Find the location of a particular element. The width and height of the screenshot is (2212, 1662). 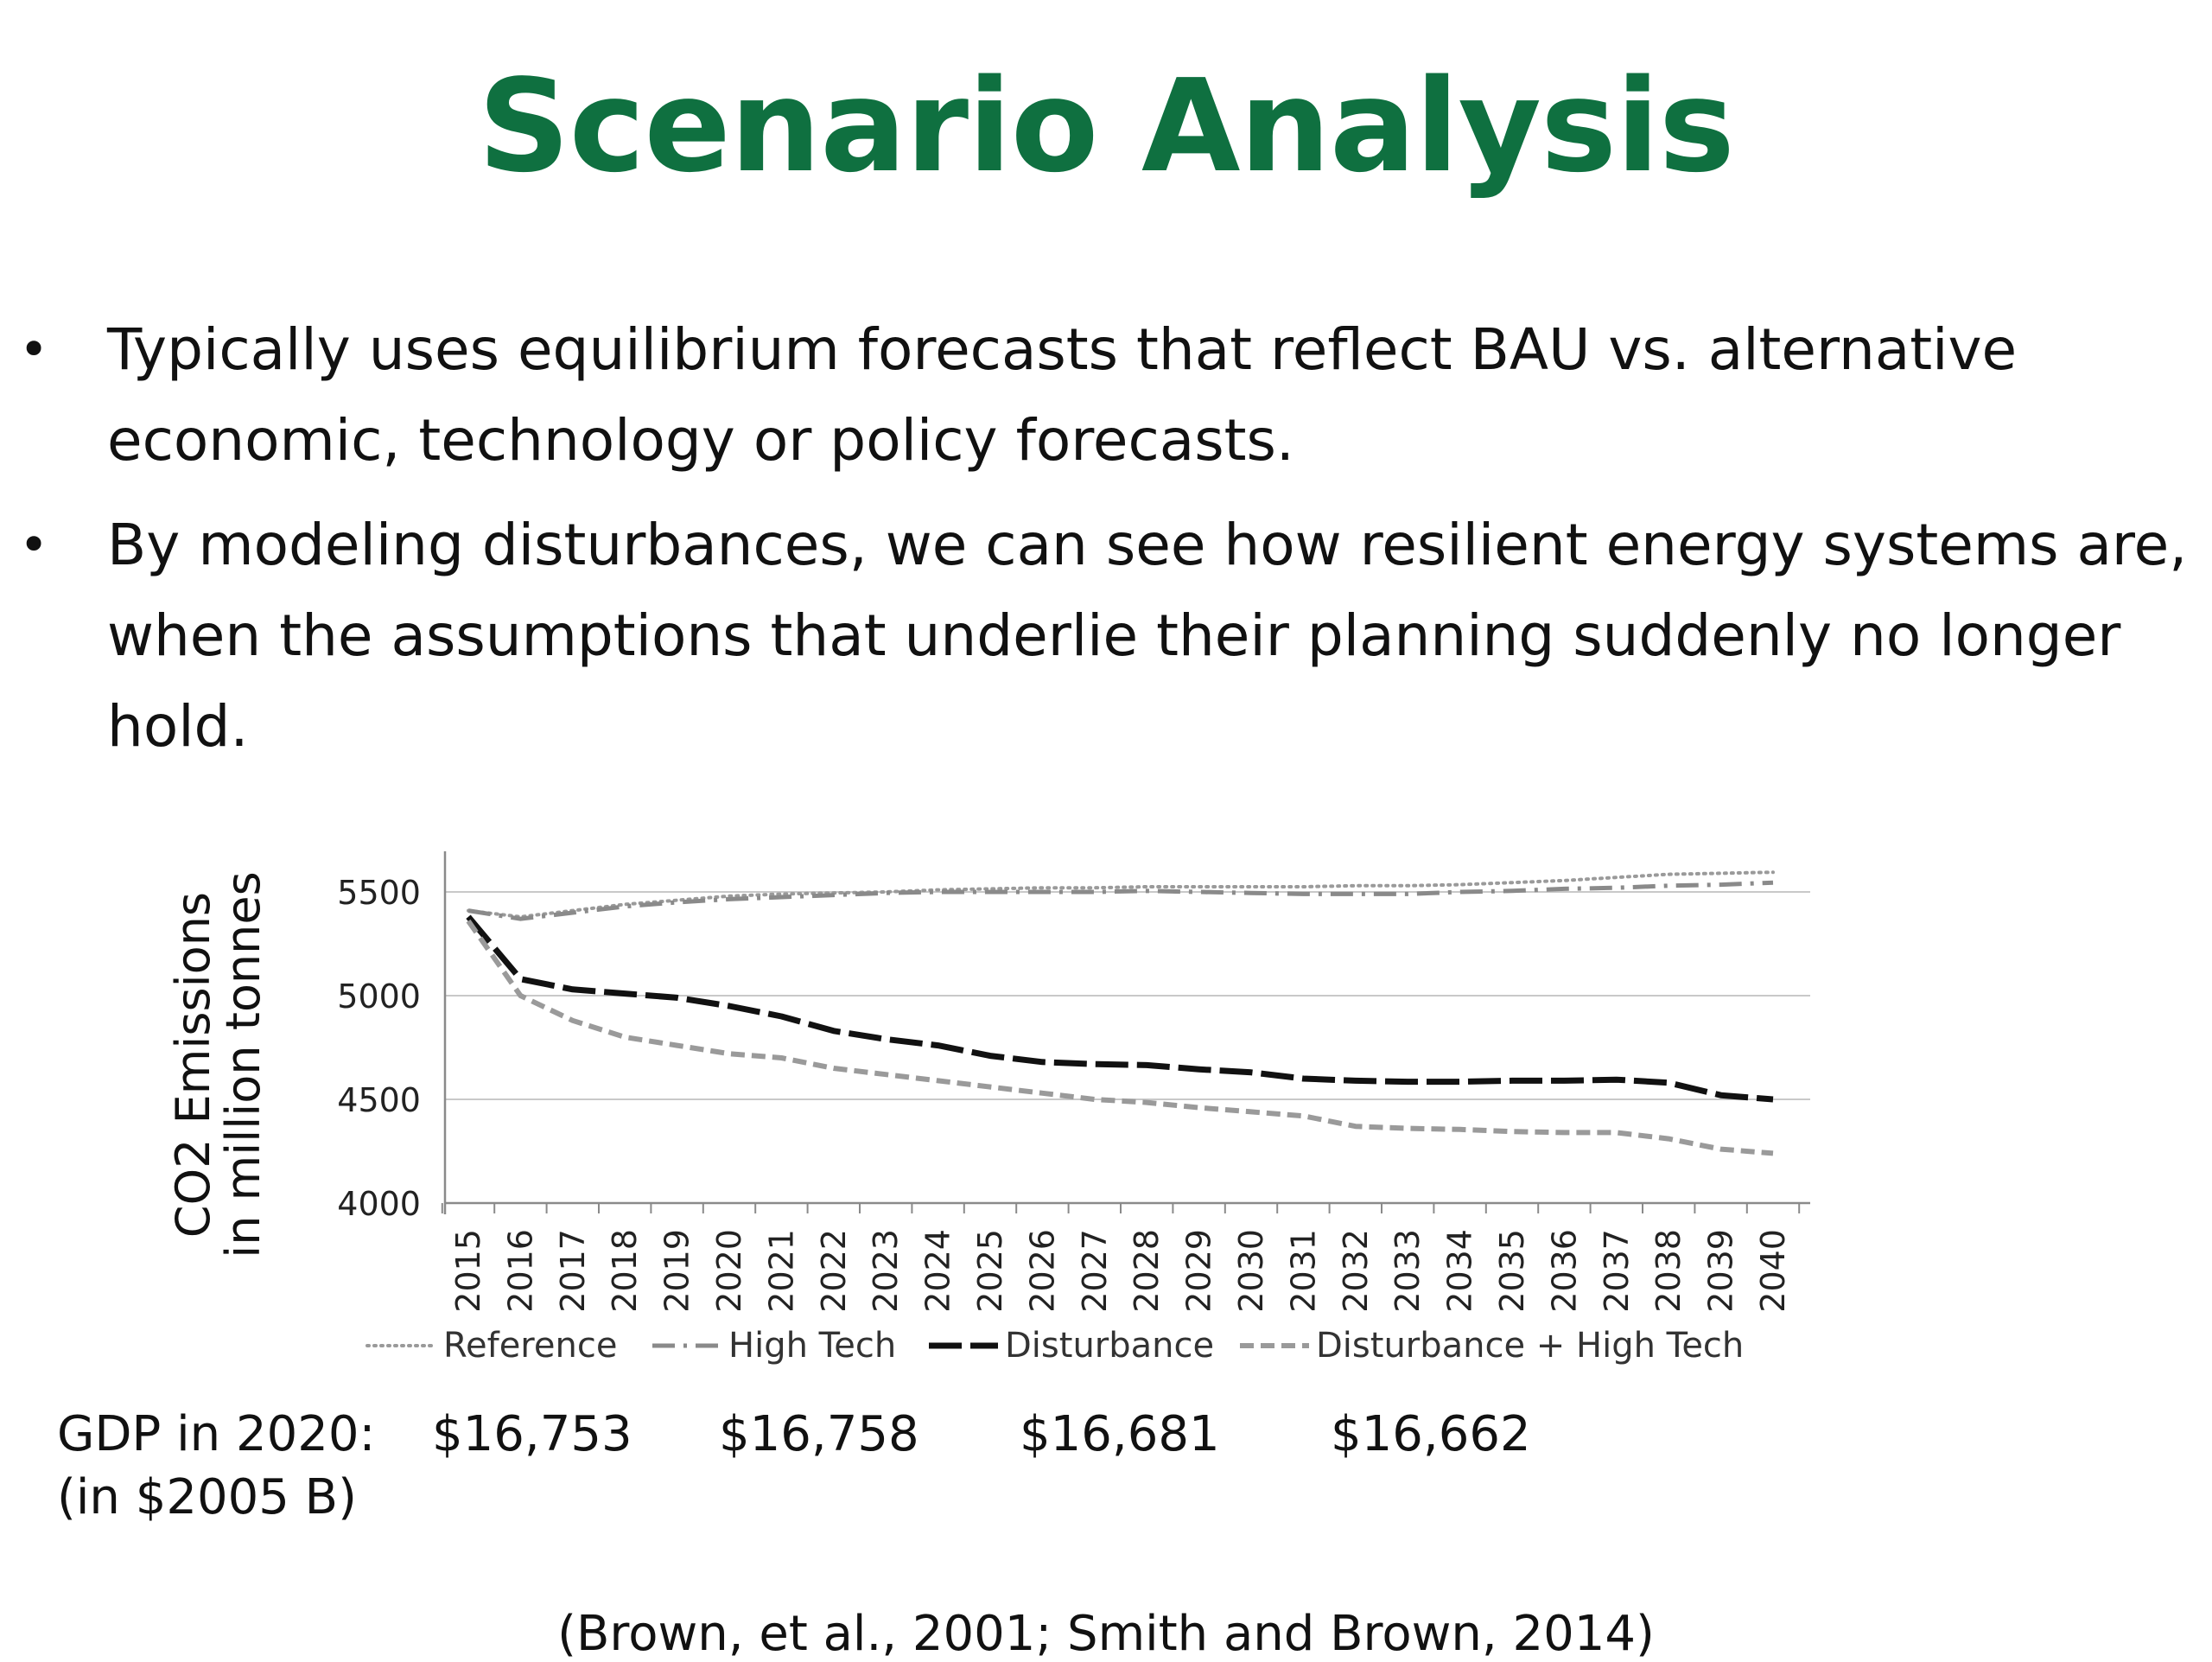

x-tick-label: 2022 is located at coordinates (834, 1271).